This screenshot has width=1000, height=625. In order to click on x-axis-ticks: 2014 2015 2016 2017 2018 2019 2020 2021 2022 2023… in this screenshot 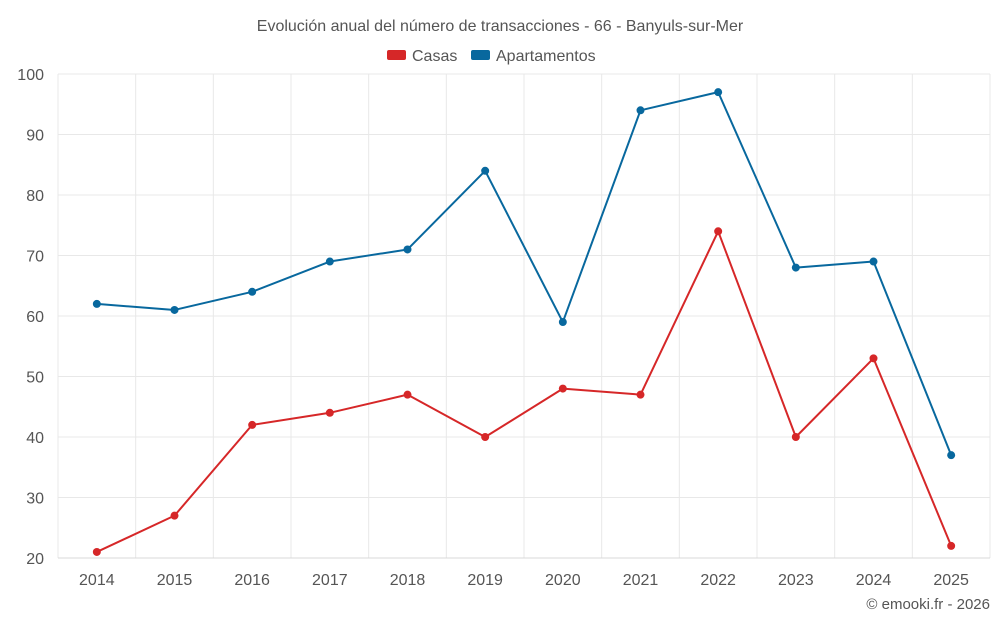, I will do `click(524, 580)`.